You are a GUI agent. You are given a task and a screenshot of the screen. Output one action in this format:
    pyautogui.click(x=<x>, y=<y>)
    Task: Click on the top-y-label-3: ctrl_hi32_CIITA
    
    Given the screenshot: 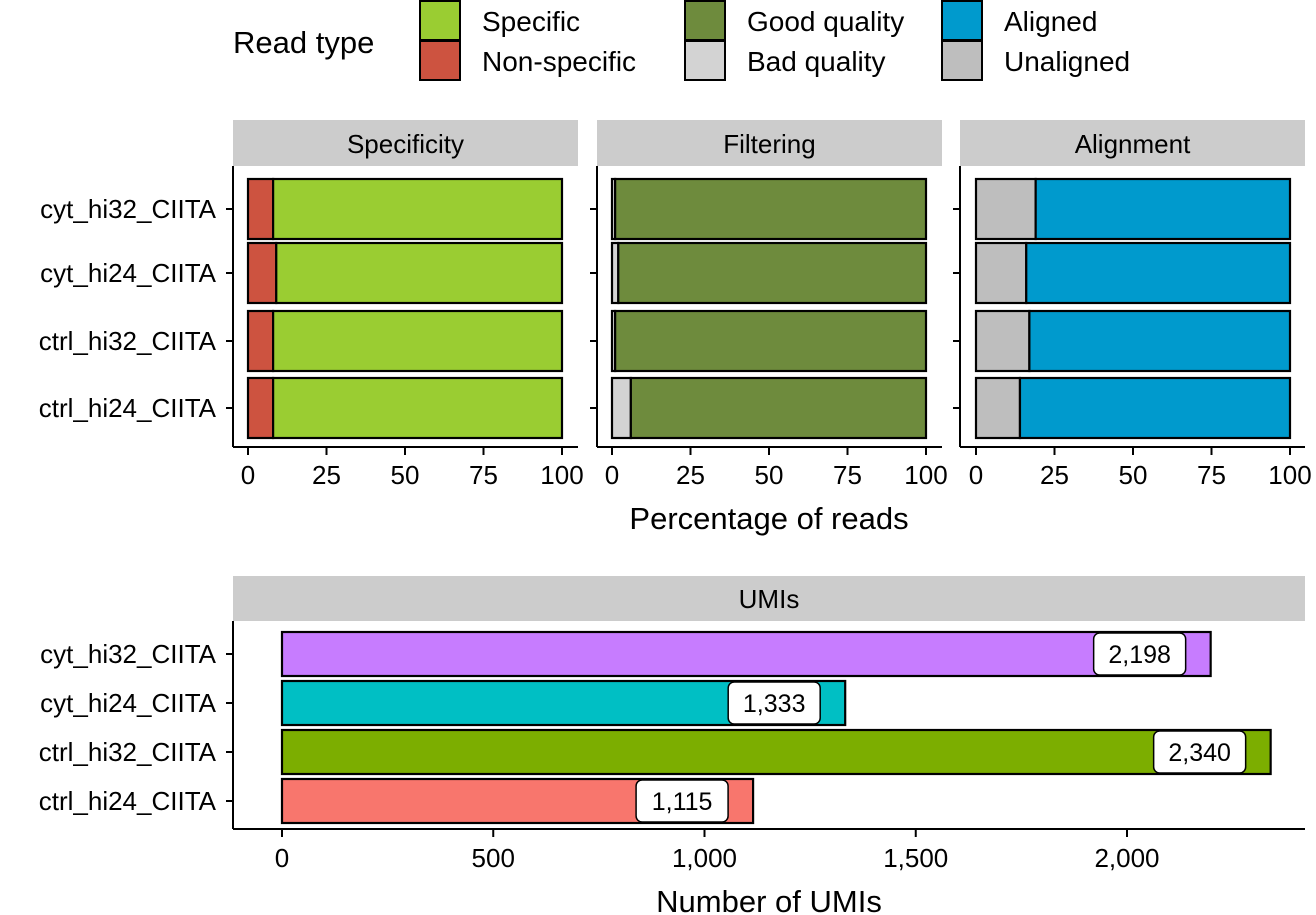 What is the action you would take?
    pyautogui.click(x=128, y=341)
    